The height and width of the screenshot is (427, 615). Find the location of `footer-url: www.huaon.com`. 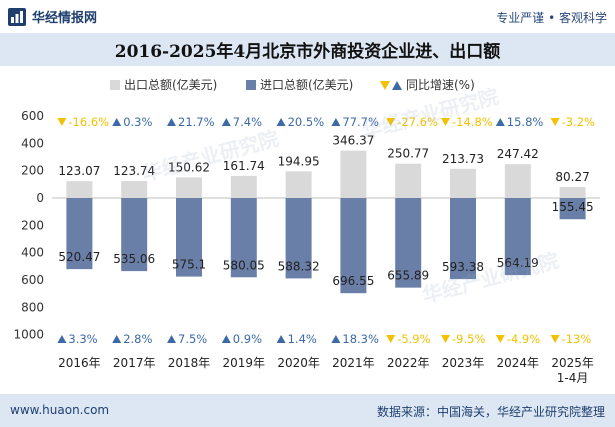

footer-url: www.huaon.com is located at coordinates (60, 410).